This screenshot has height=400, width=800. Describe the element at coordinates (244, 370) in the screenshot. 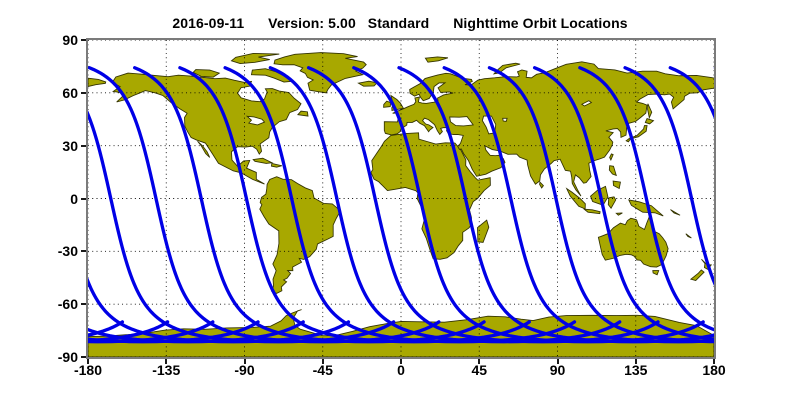

I see `x-tick-label: -90` at that location.